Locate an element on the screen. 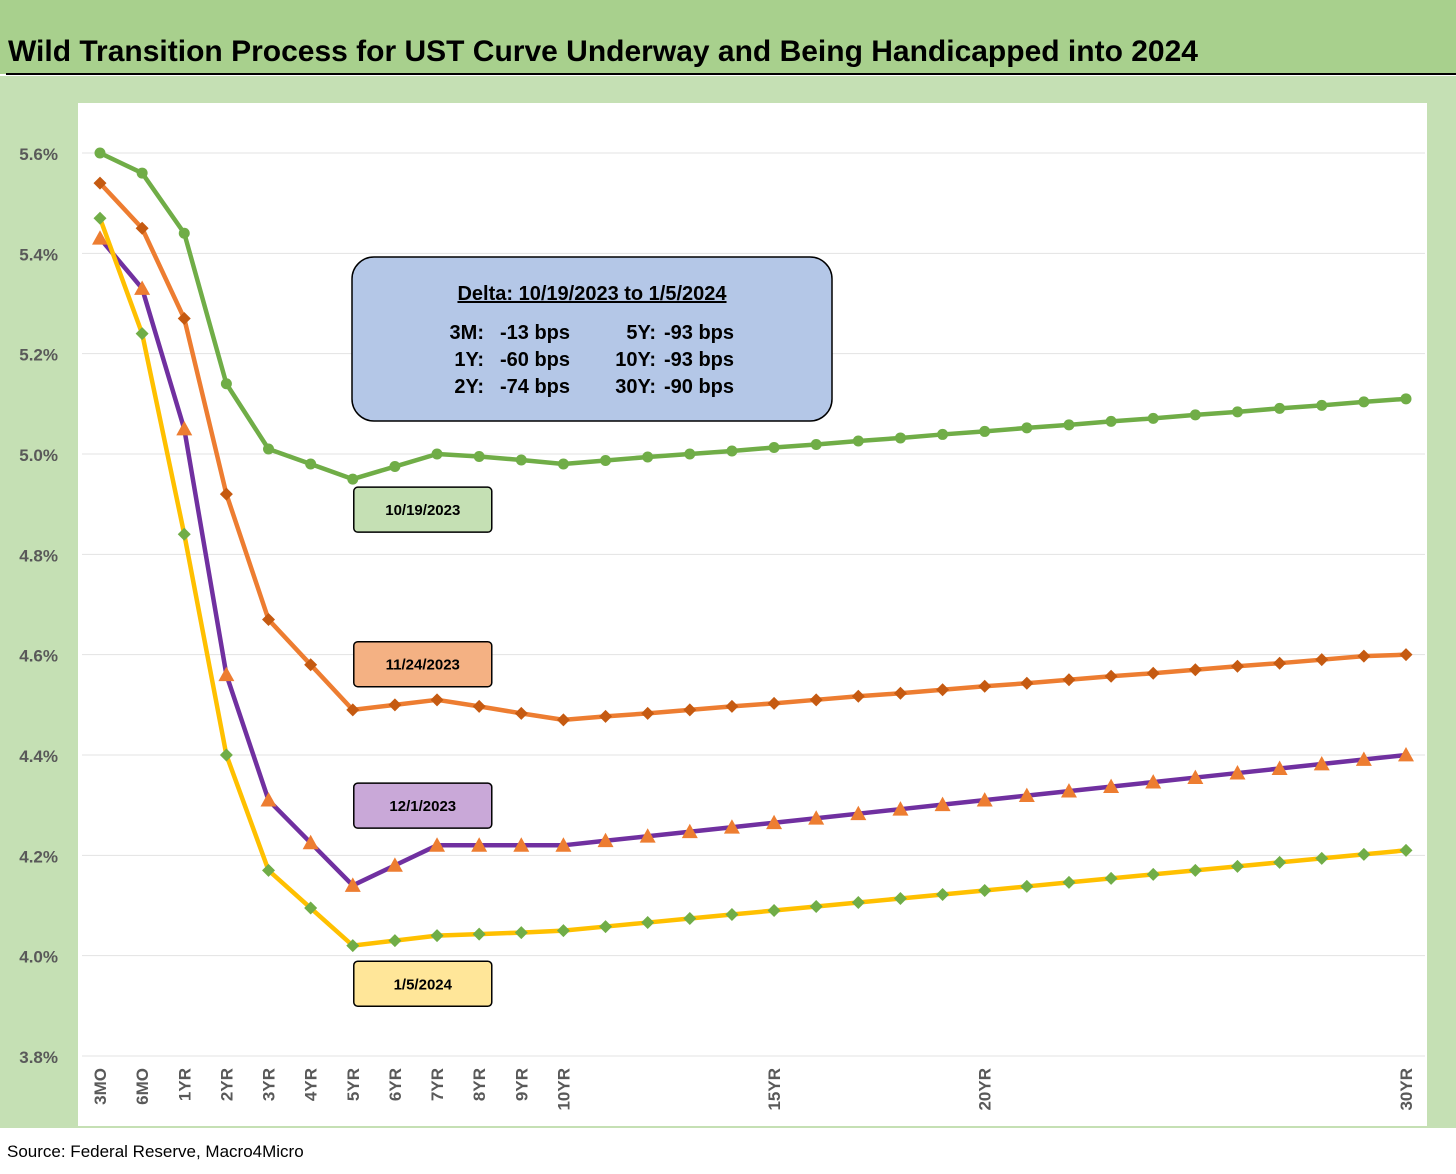  title-divider is located at coordinates (731, 74).